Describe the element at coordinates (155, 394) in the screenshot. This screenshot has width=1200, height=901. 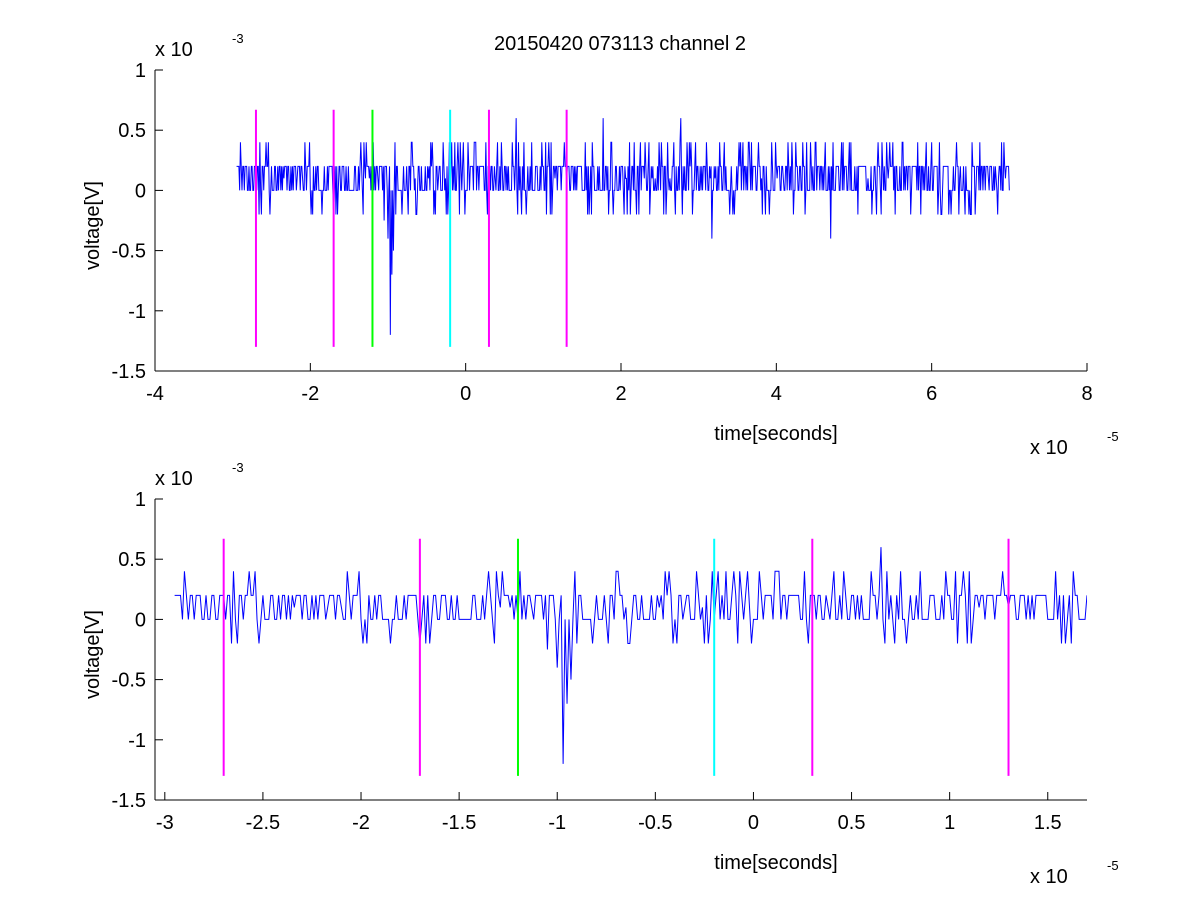
I see `x-tick-label-0: -4` at that location.